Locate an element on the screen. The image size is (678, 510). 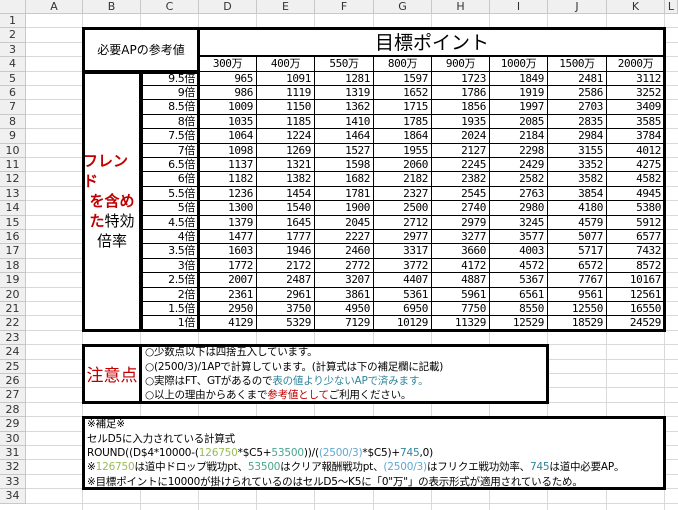
value-cell: 1785 is located at coordinates (403, 122).